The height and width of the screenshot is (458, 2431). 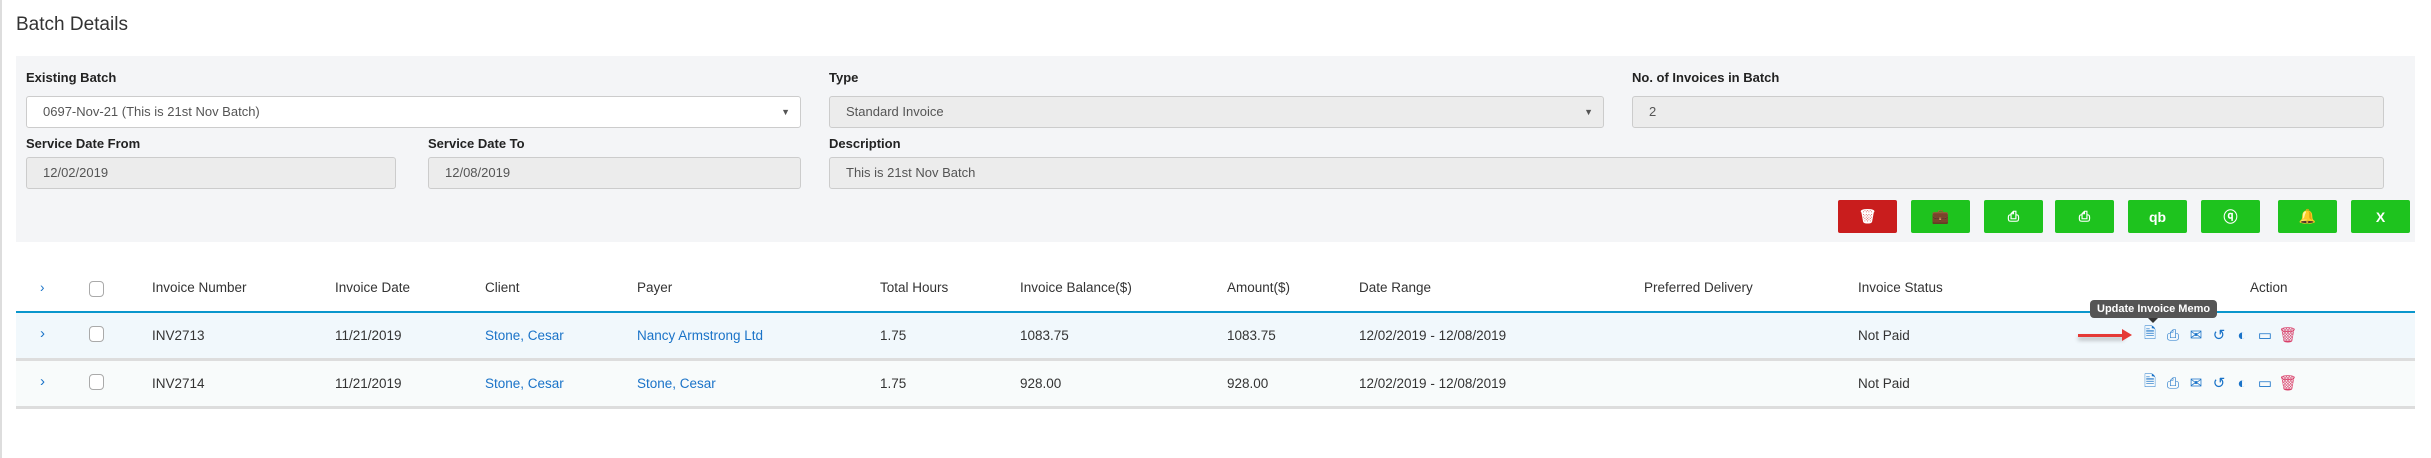 What do you see at coordinates (1041, 383) in the screenshot?
I see `cell-balance: 928.00` at bounding box center [1041, 383].